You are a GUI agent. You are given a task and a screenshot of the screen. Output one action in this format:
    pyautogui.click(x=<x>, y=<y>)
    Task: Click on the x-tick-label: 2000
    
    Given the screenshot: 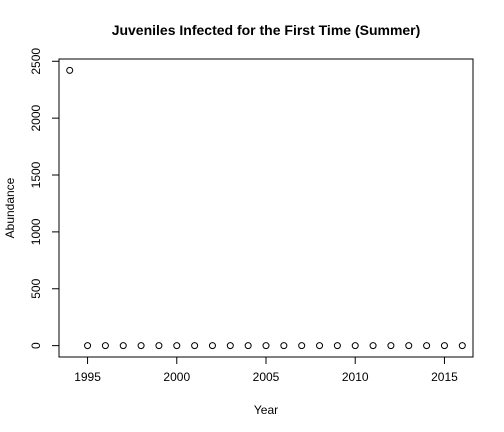 What is the action you would take?
    pyautogui.click(x=176, y=377)
    